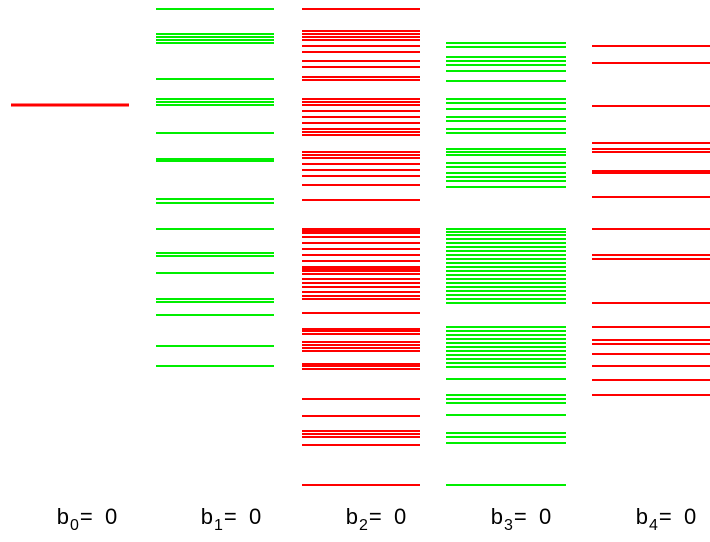  What do you see at coordinates (361, 247) in the screenshot?
I see `column-2-levels` at bounding box center [361, 247].